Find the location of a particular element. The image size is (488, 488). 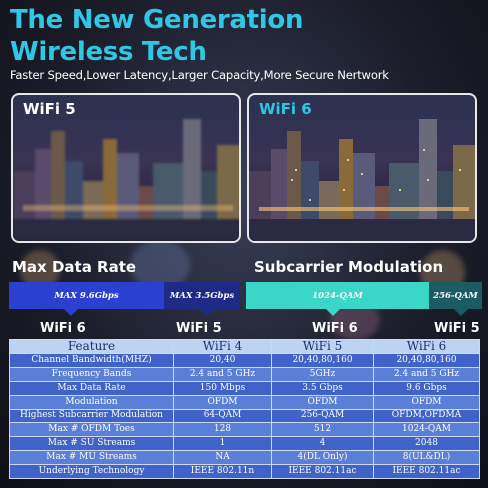

wifi6-qam-bar: 1024-QAM is located at coordinates (337, 295).